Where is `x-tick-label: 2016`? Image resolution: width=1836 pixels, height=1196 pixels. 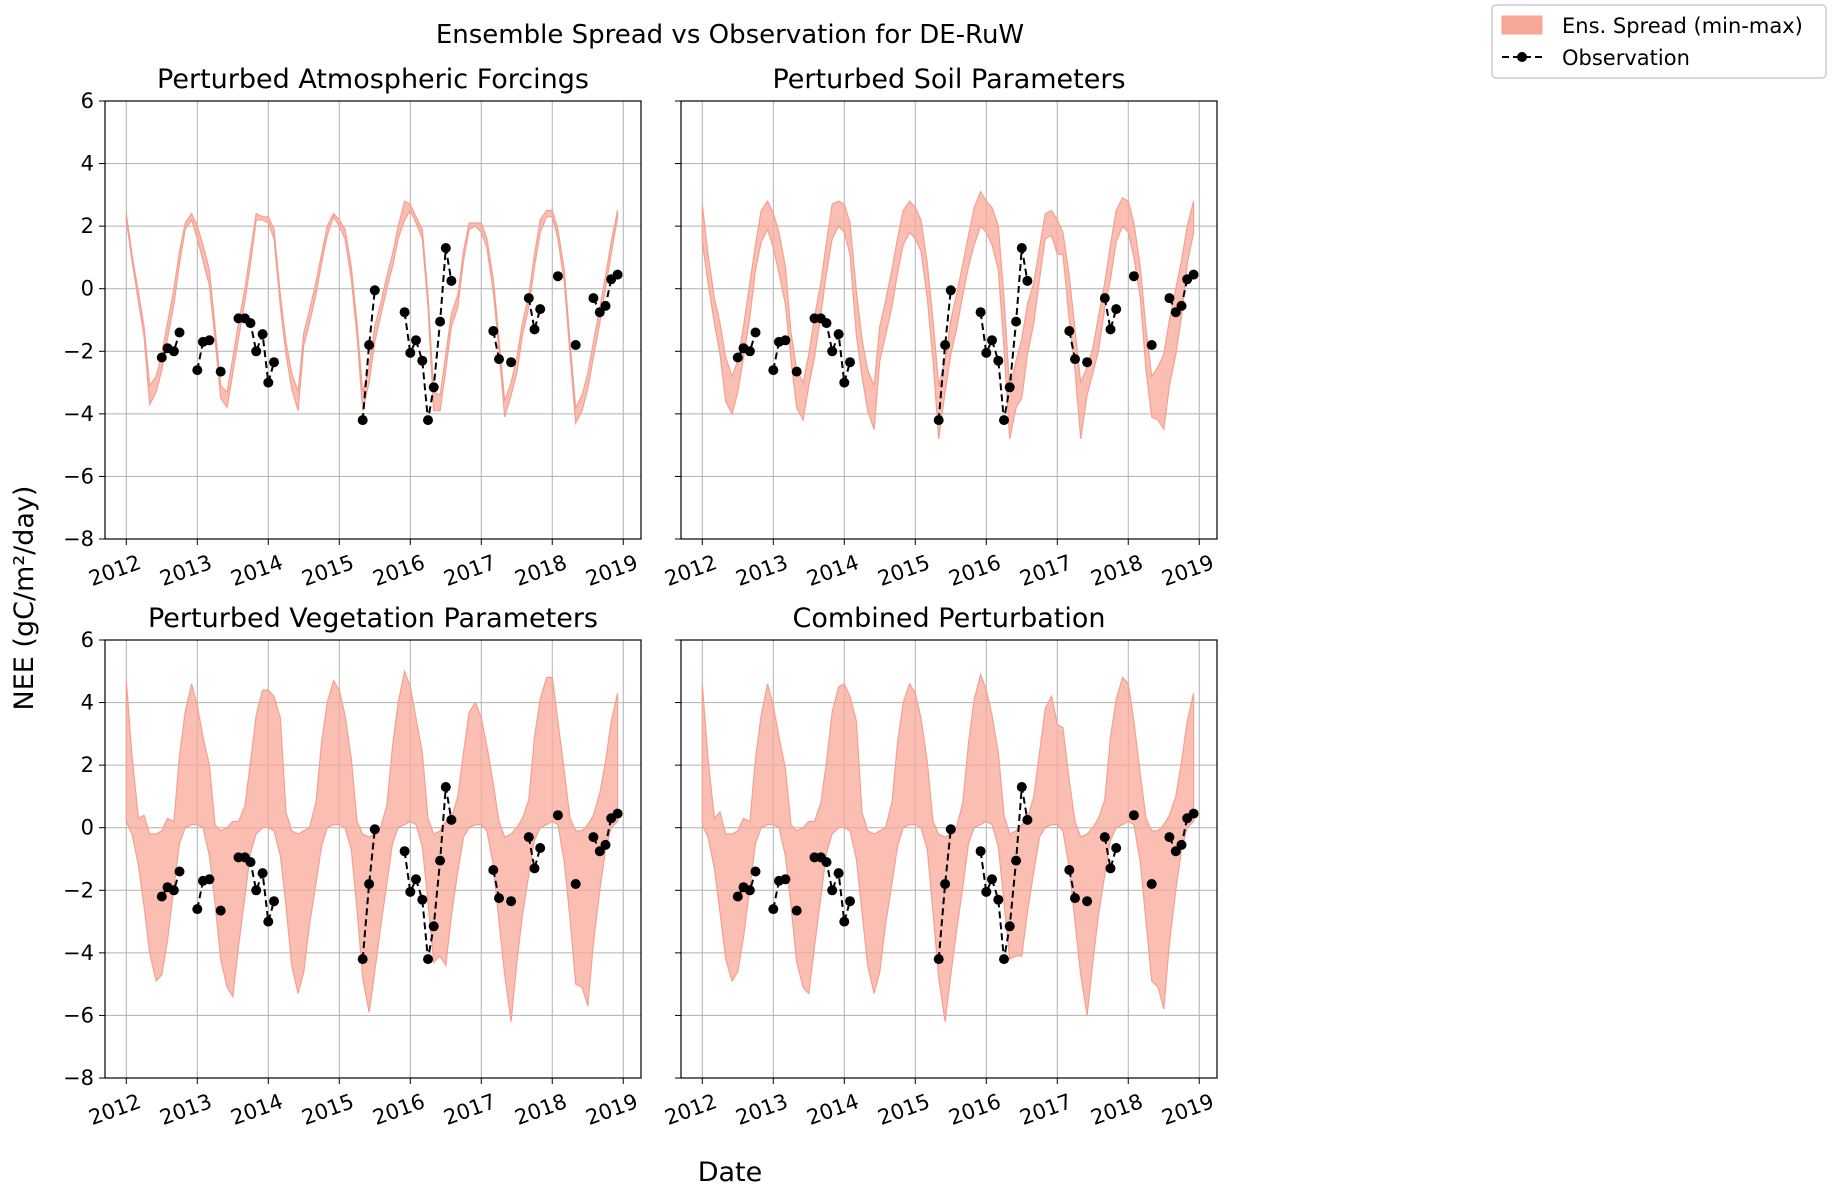 x-tick-label: 2016 is located at coordinates (975, 570).